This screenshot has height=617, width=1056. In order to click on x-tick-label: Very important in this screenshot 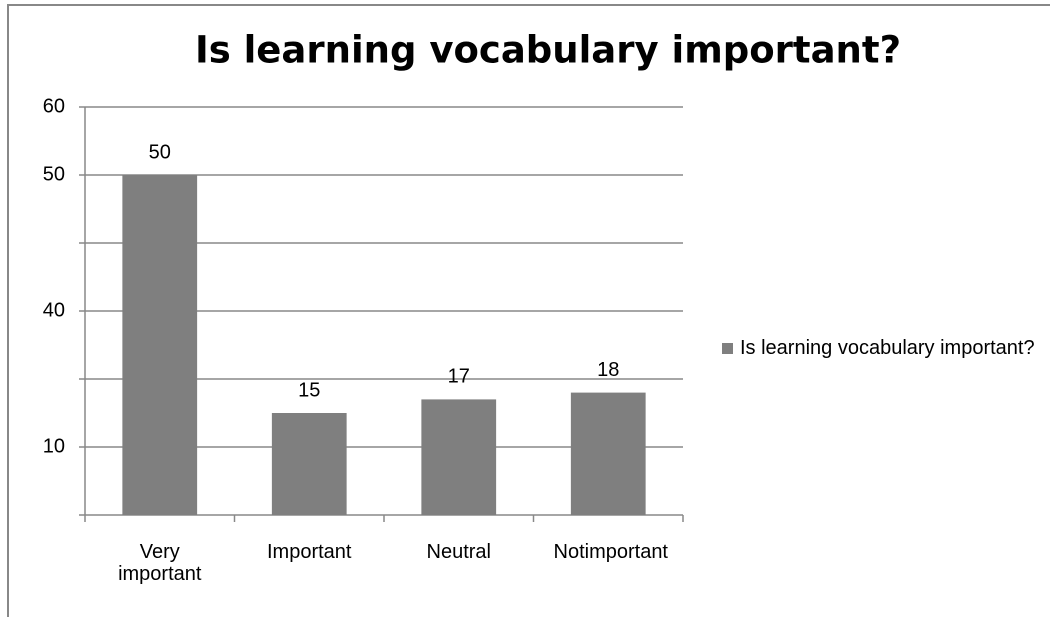, I will do `click(160, 563)`.